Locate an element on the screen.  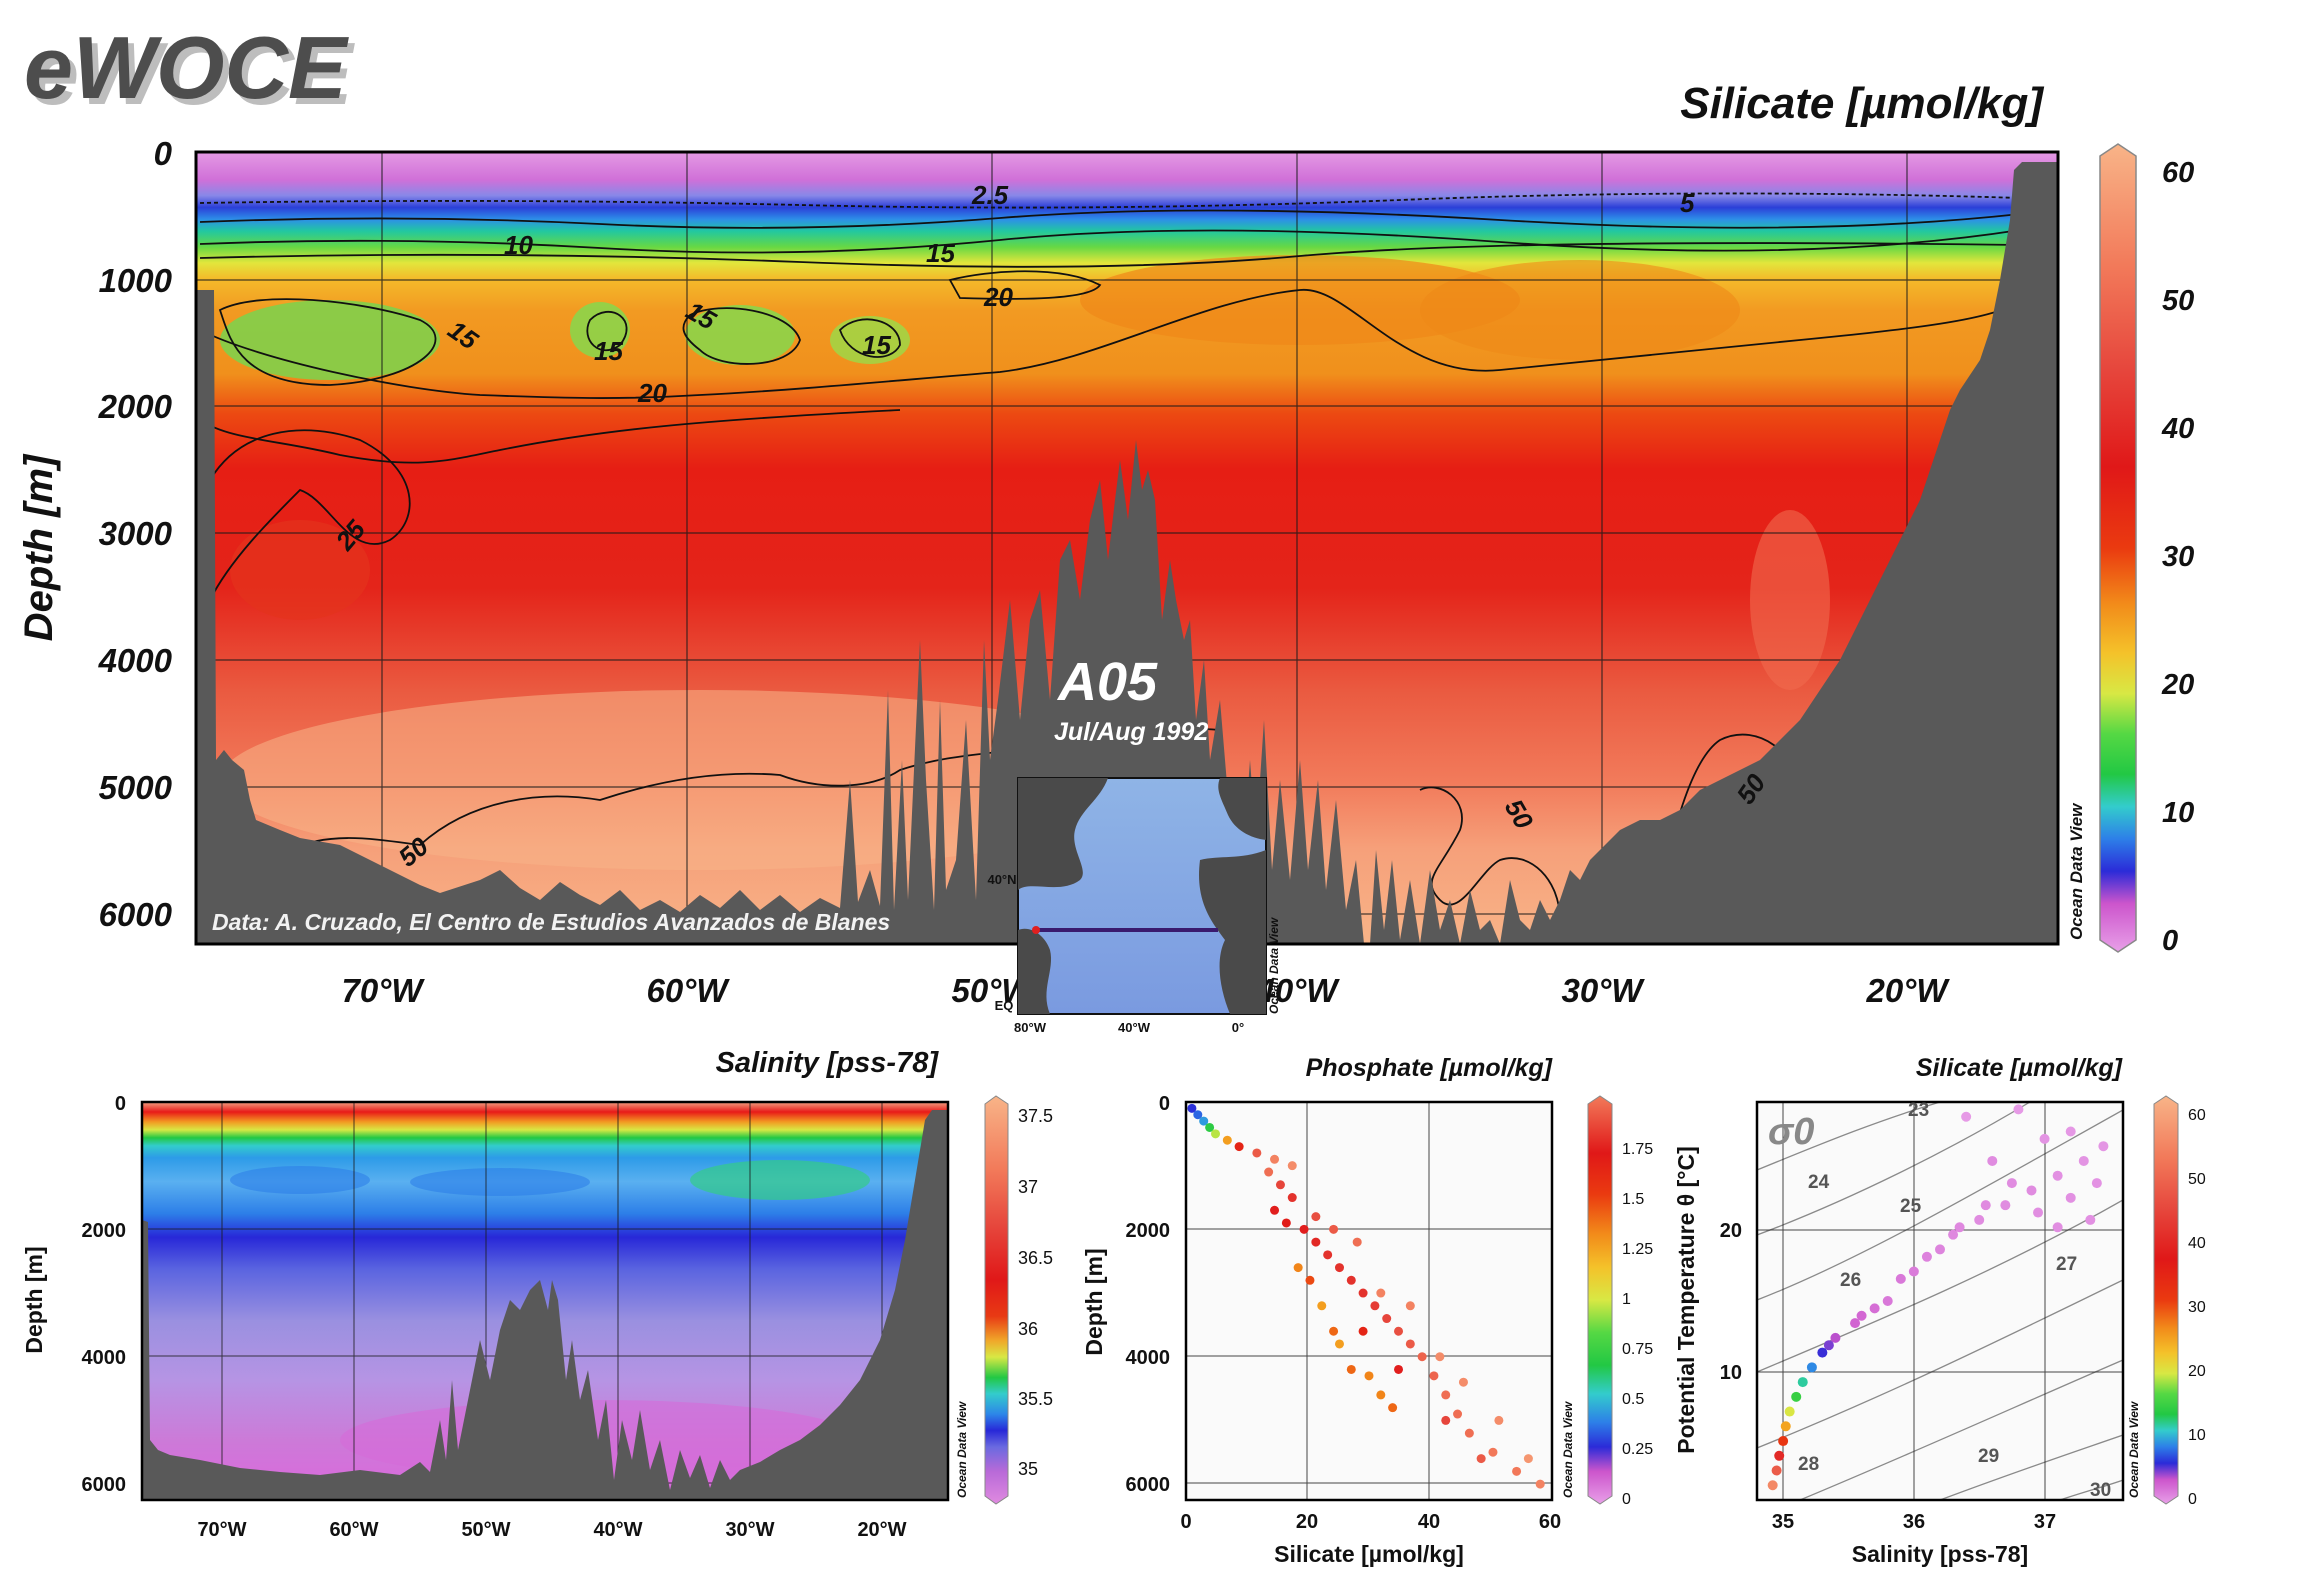
main-x-tick: 60°W is located at coordinates (688, 990).